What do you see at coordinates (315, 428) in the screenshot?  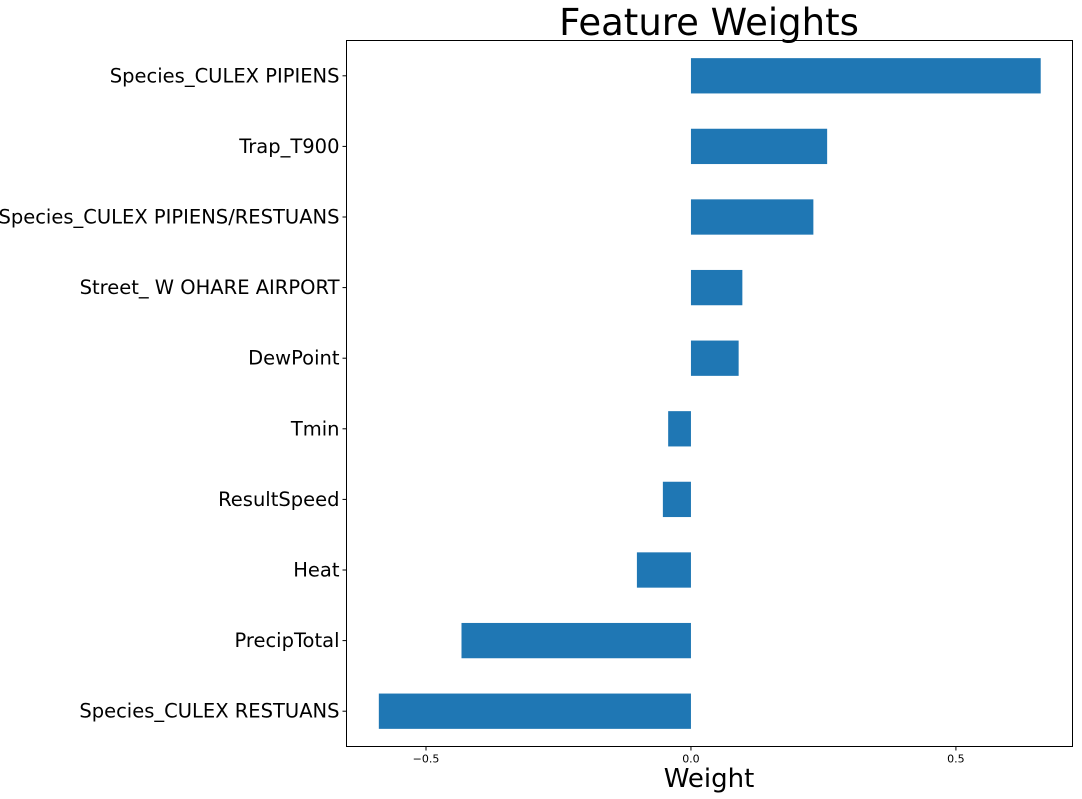 I see `y-tick-label: Tmin` at bounding box center [315, 428].